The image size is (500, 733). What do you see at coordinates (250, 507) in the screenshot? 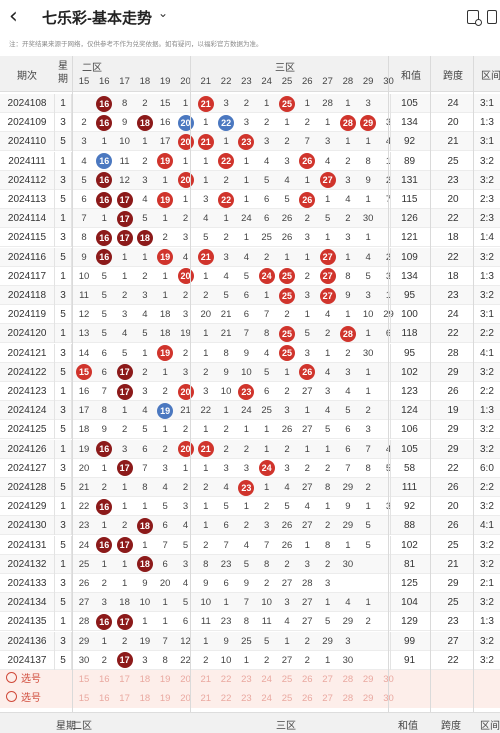
I see `table-row: 2024129122161153151254191392203:2` at bounding box center [250, 507].